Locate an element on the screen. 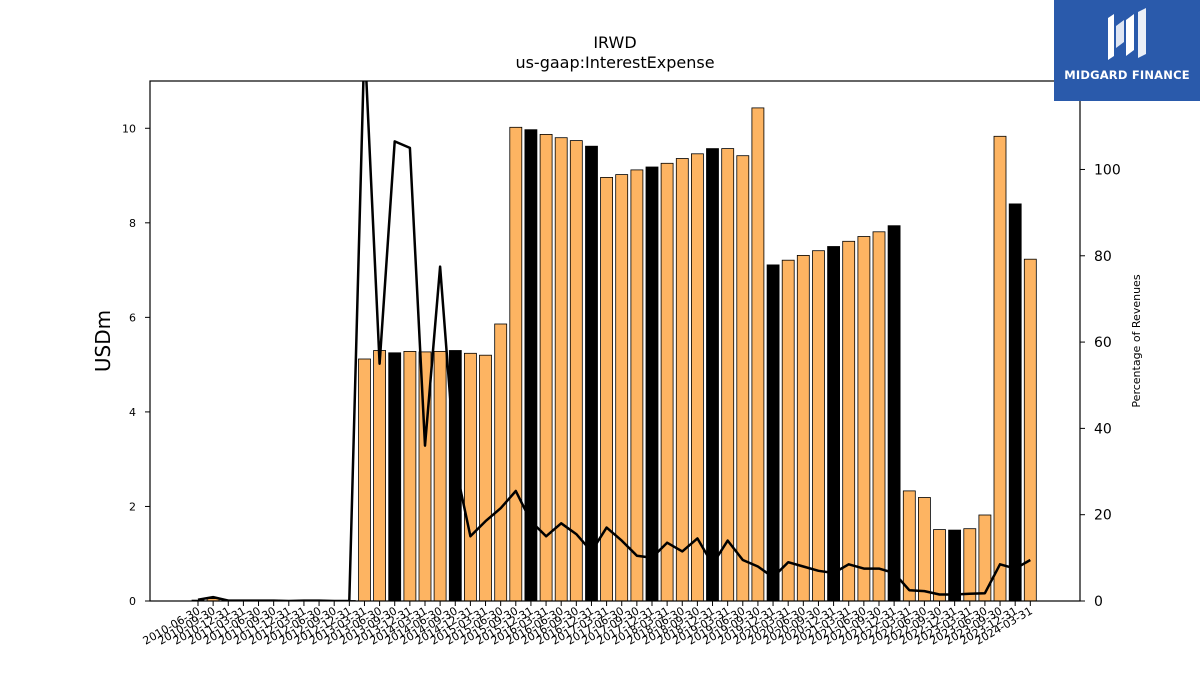 The height and width of the screenshot is (675, 1200). y-tick-label: 8 is located at coordinates (132, 223).